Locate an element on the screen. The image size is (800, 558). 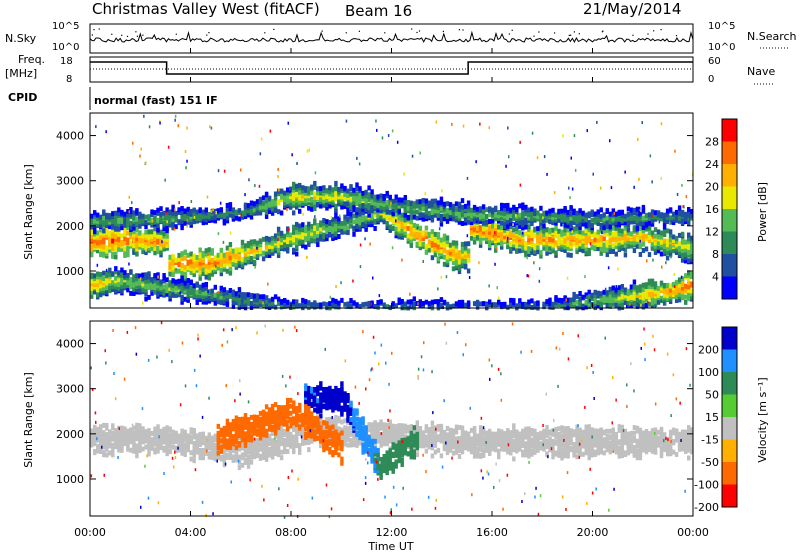
ytick-label: 2000 is located at coordinates (70, 226).